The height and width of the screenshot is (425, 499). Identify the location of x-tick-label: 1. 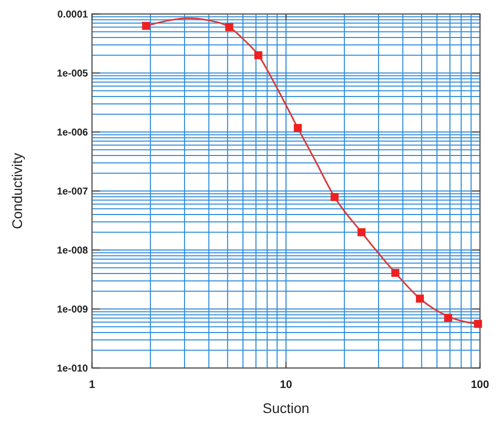
(92, 385).